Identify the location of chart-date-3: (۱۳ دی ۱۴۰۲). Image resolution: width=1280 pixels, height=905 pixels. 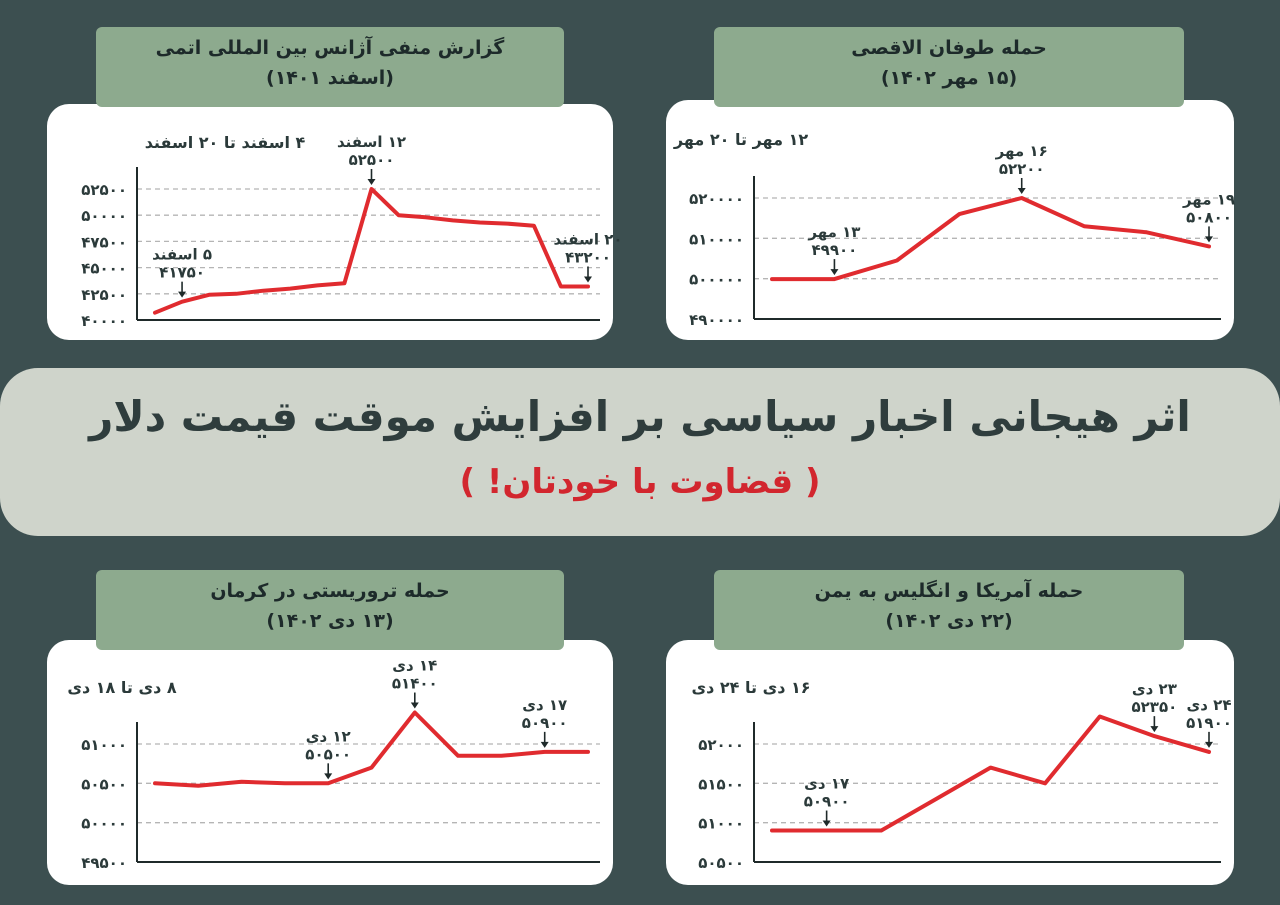
(330, 621).